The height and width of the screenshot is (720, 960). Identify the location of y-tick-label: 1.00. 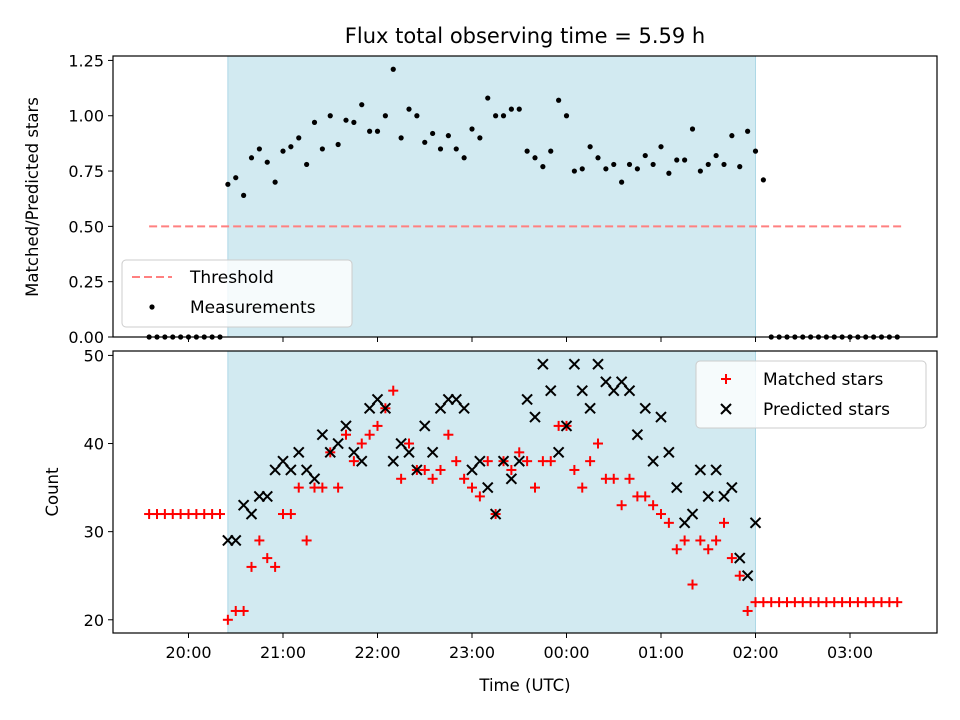
(86, 116).